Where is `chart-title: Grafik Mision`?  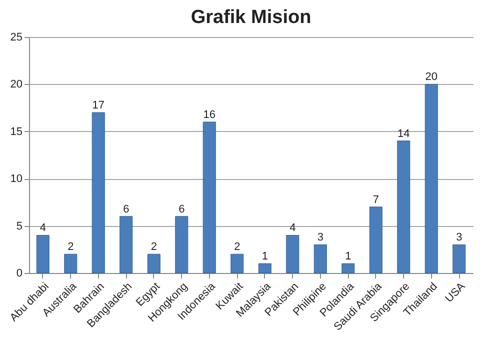
chart-title: Grafik Mision is located at coordinates (251, 17).